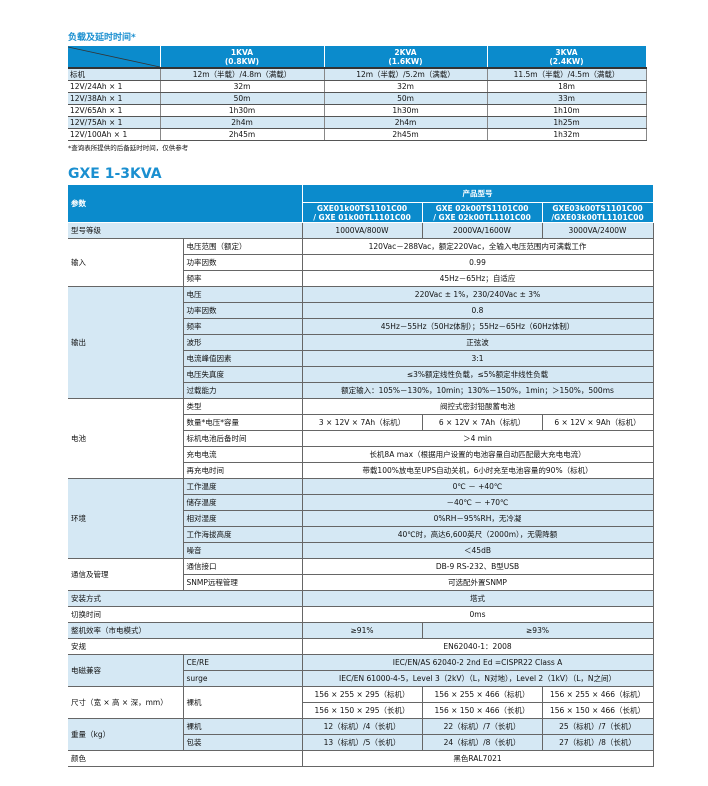 This screenshot has height=786, width=708. What do you see at coordinates (185, 598) in the screenshot?
I see `group-label: 安装方式` at bounding box center [185, 598].